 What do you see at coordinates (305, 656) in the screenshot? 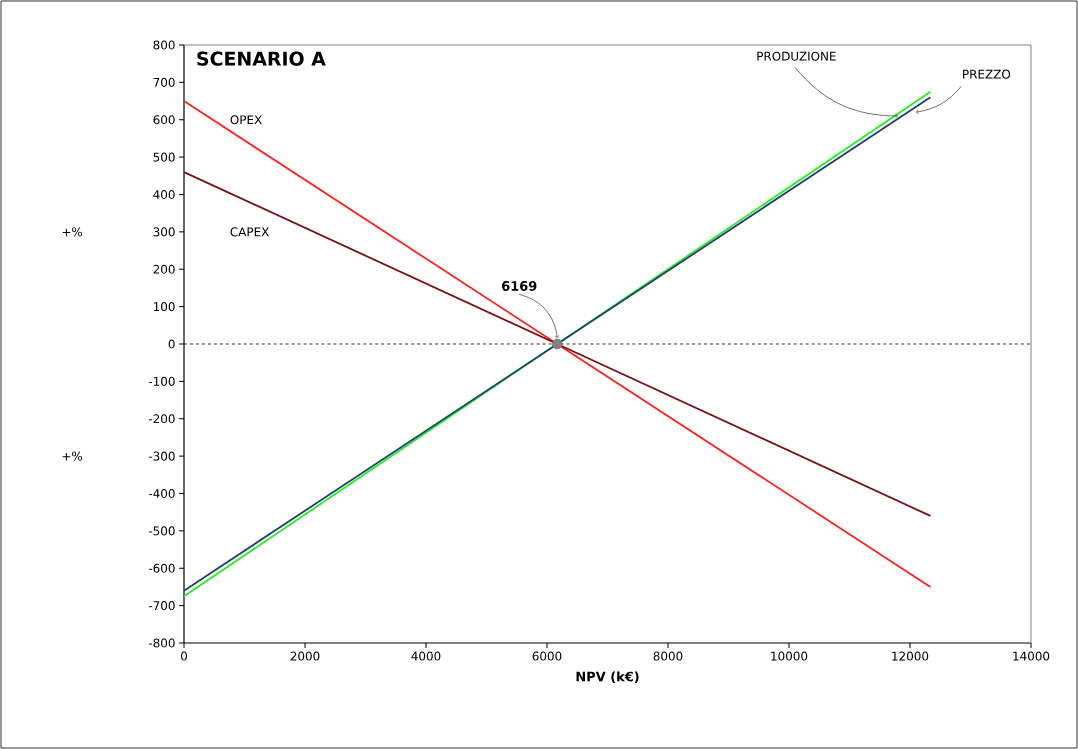
I see `x-tick-label: 2000` at bounding box center [305, 656].